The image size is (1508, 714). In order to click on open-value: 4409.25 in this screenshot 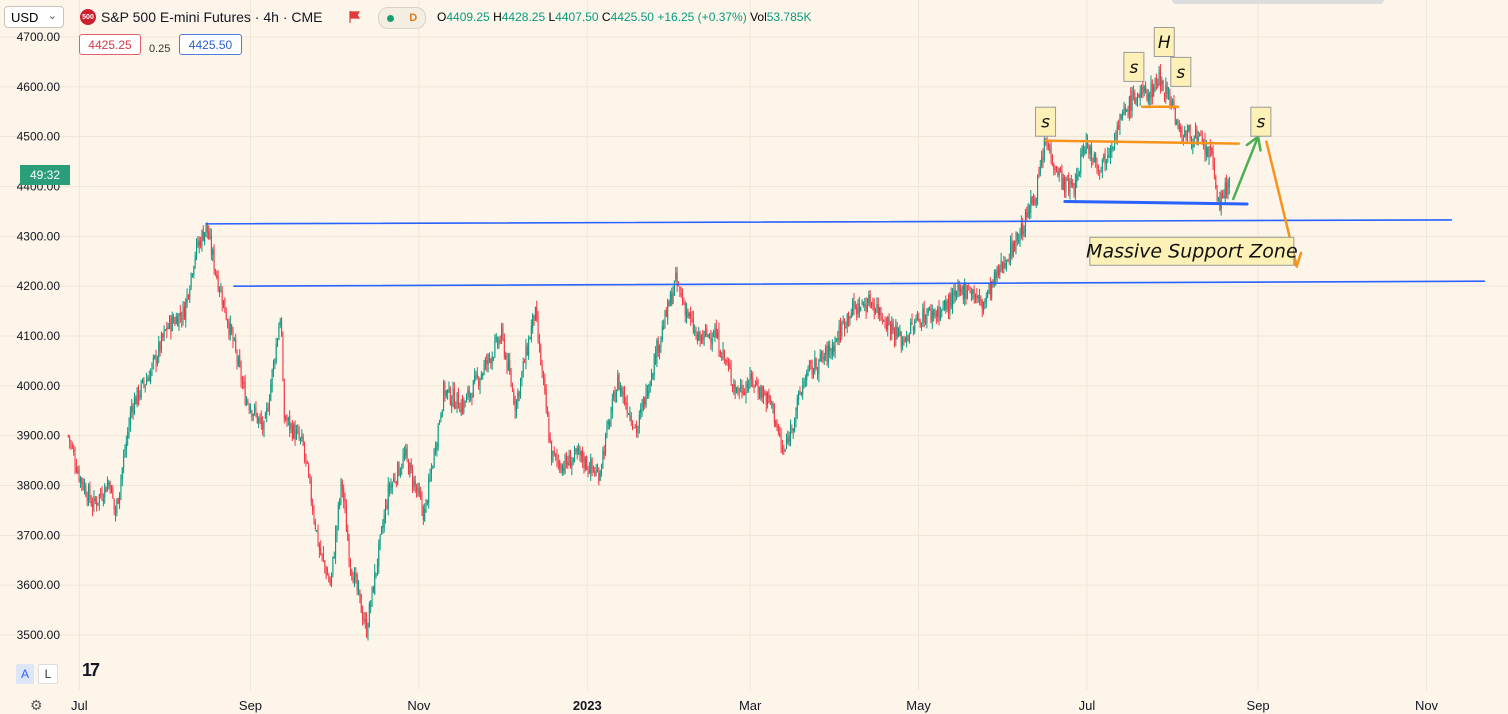, I will do `click(468, 17)`.